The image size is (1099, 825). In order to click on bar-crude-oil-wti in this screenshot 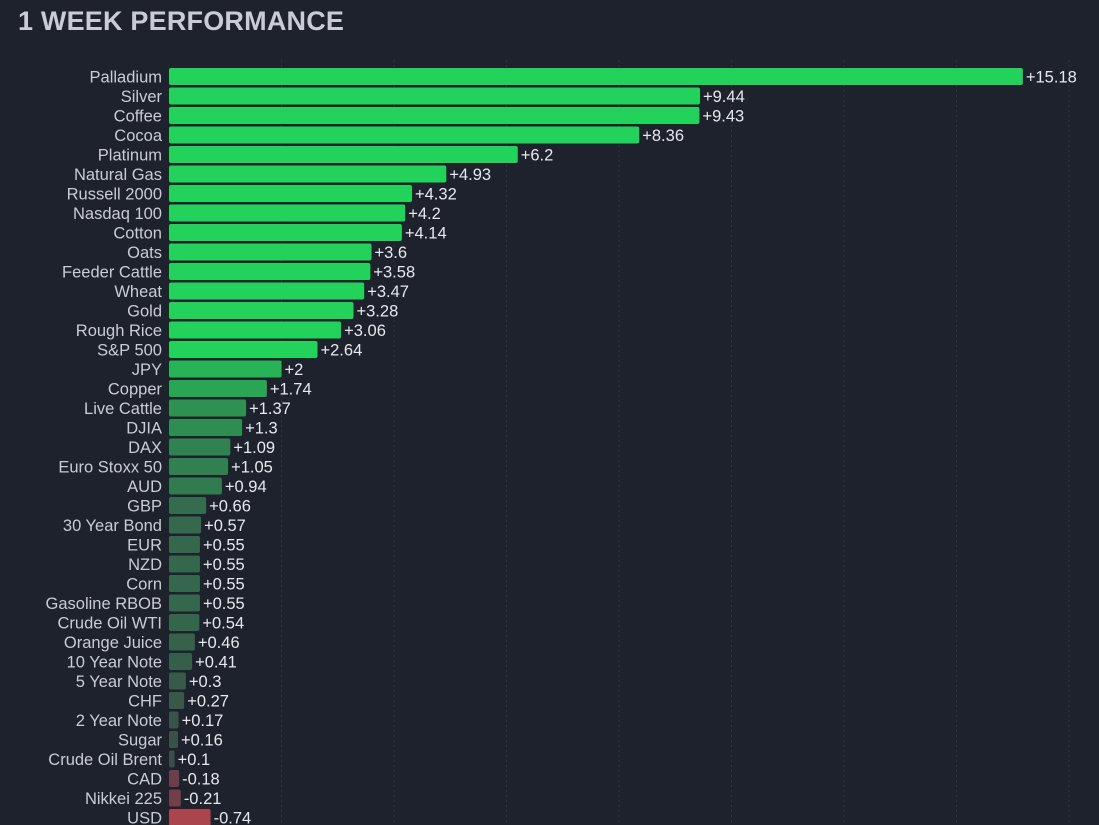, I will do `click(184, 622)`.